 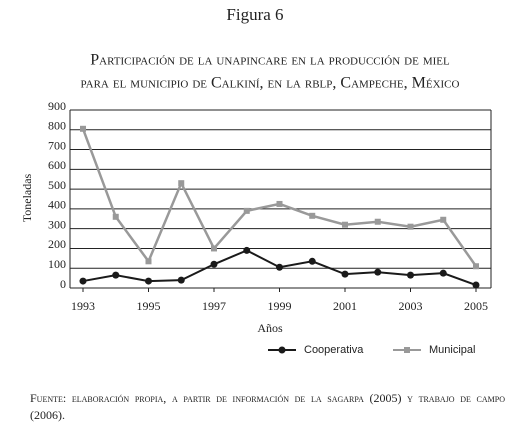 What do you see at coordinates (57, 264) in the screenshot?
I see `y-tick-label: 100` at bounding box center [57, 264].